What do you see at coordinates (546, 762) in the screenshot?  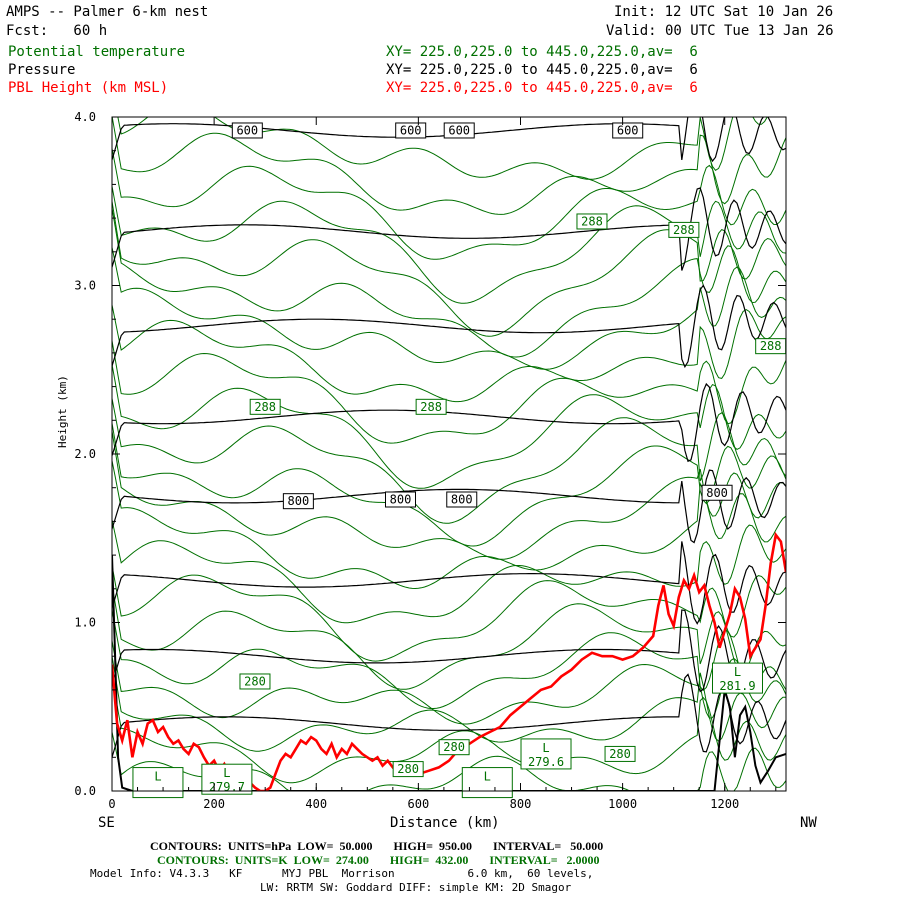 I see `theta-low-value: 279.6` at bounding box center [546, 762].